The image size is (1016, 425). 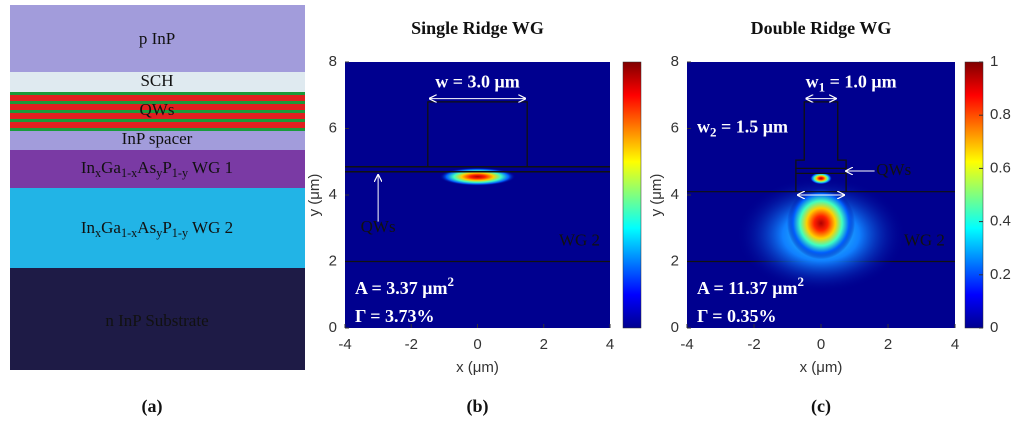 I want to click on layer-label: InP spacer, so click(x=157, y=138).